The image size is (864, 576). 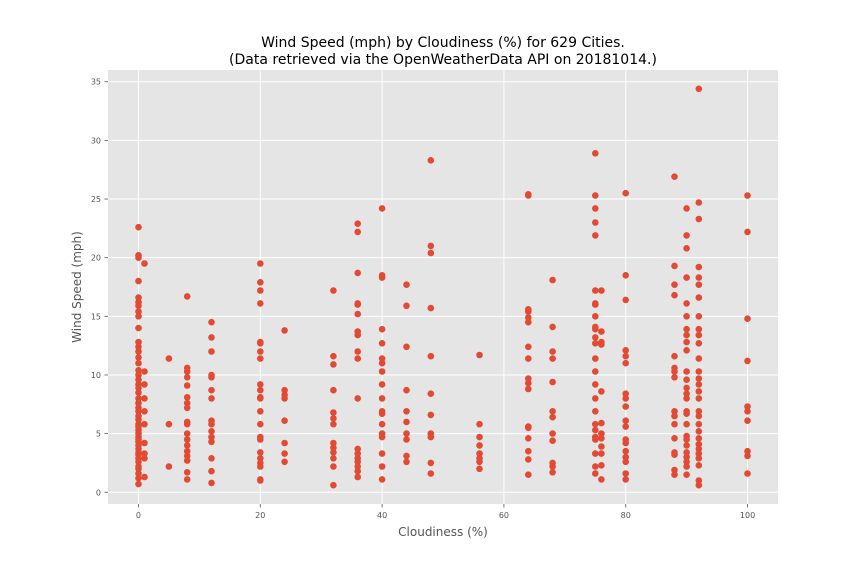 What do you see at coordinates (96, 316) in the screenshot?
I see `y-tick-label: 15` at bounding box center [96, 316].